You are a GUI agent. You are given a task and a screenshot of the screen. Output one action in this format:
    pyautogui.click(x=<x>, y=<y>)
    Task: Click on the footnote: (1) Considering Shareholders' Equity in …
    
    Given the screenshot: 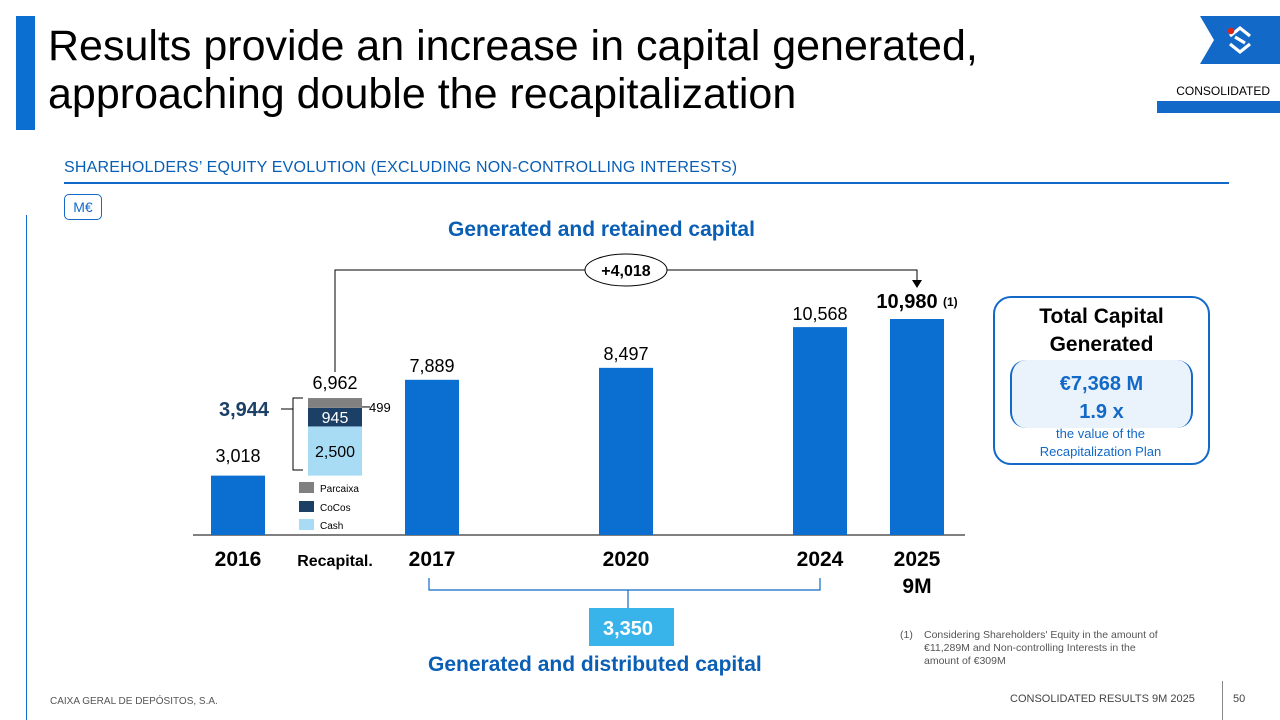 What is the action you would take?
    pyautogui.click(x=1030, y=648)
    